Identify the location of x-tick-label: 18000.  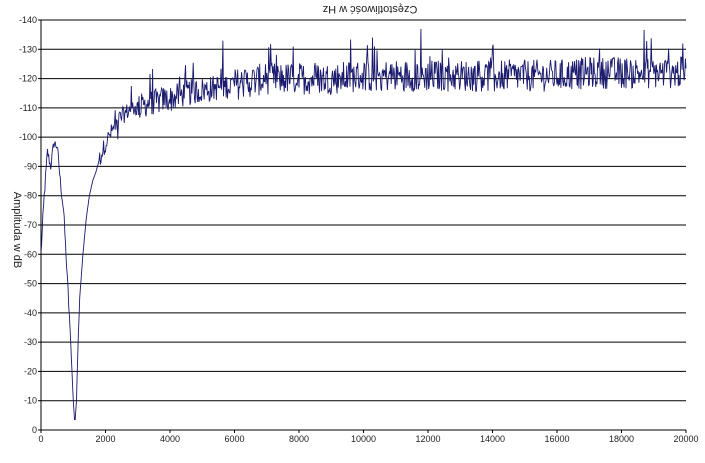
(621, 439).